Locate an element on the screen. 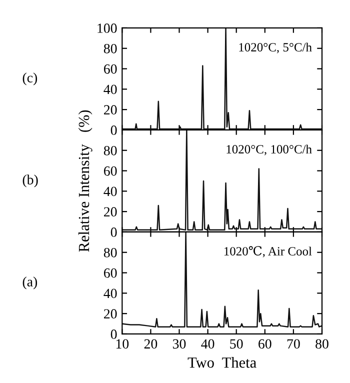 Image resolution: width=350 pixels, height=383 pixels. annotation: 1020°C, 100°C/h is located at coordinates (269, 150).